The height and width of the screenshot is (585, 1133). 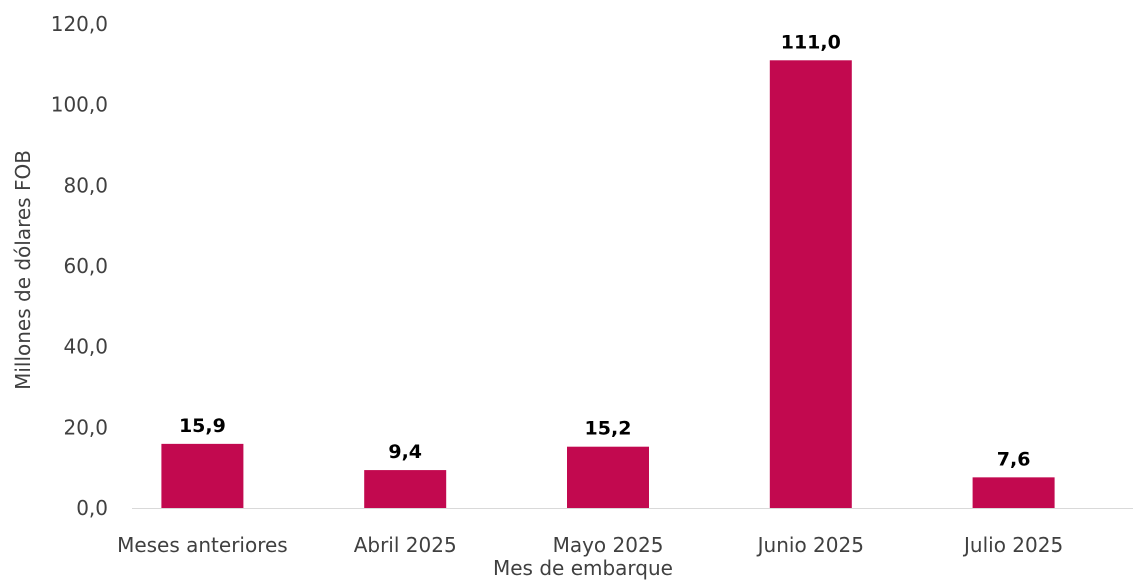 What do you see at coordinates (85, 347) in the screenshot?
I see `y-tick-label: 40,0` at bounding box center [85, 347].